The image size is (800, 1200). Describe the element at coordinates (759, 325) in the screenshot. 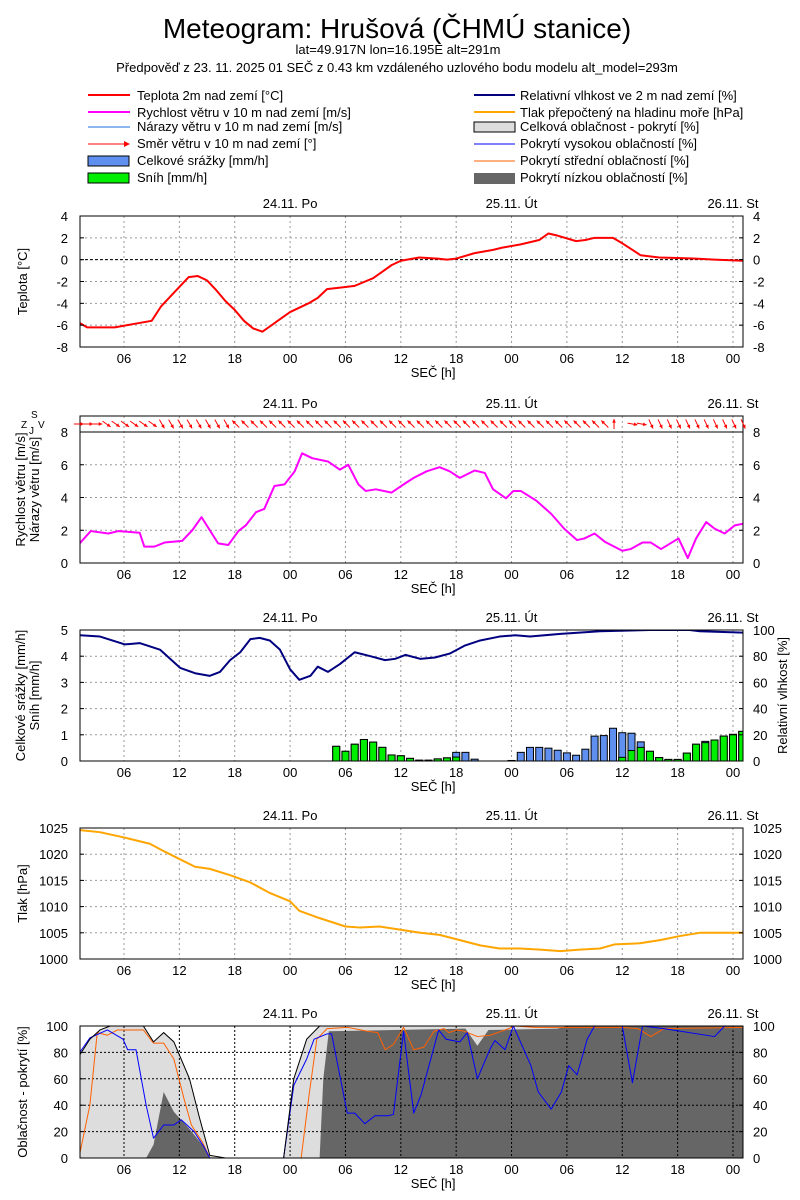

I see `y2-tick-label: -6` at that location.